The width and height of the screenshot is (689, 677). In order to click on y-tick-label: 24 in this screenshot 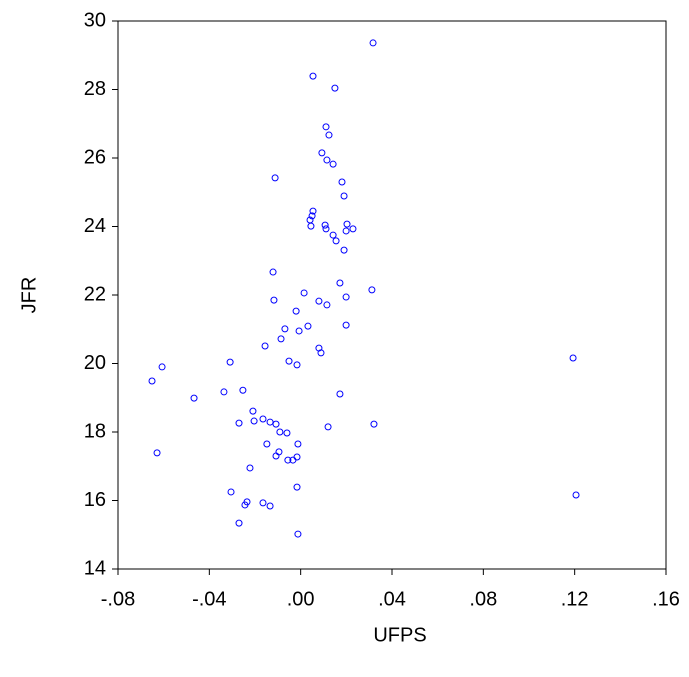, I will do `click(95, 226)`.